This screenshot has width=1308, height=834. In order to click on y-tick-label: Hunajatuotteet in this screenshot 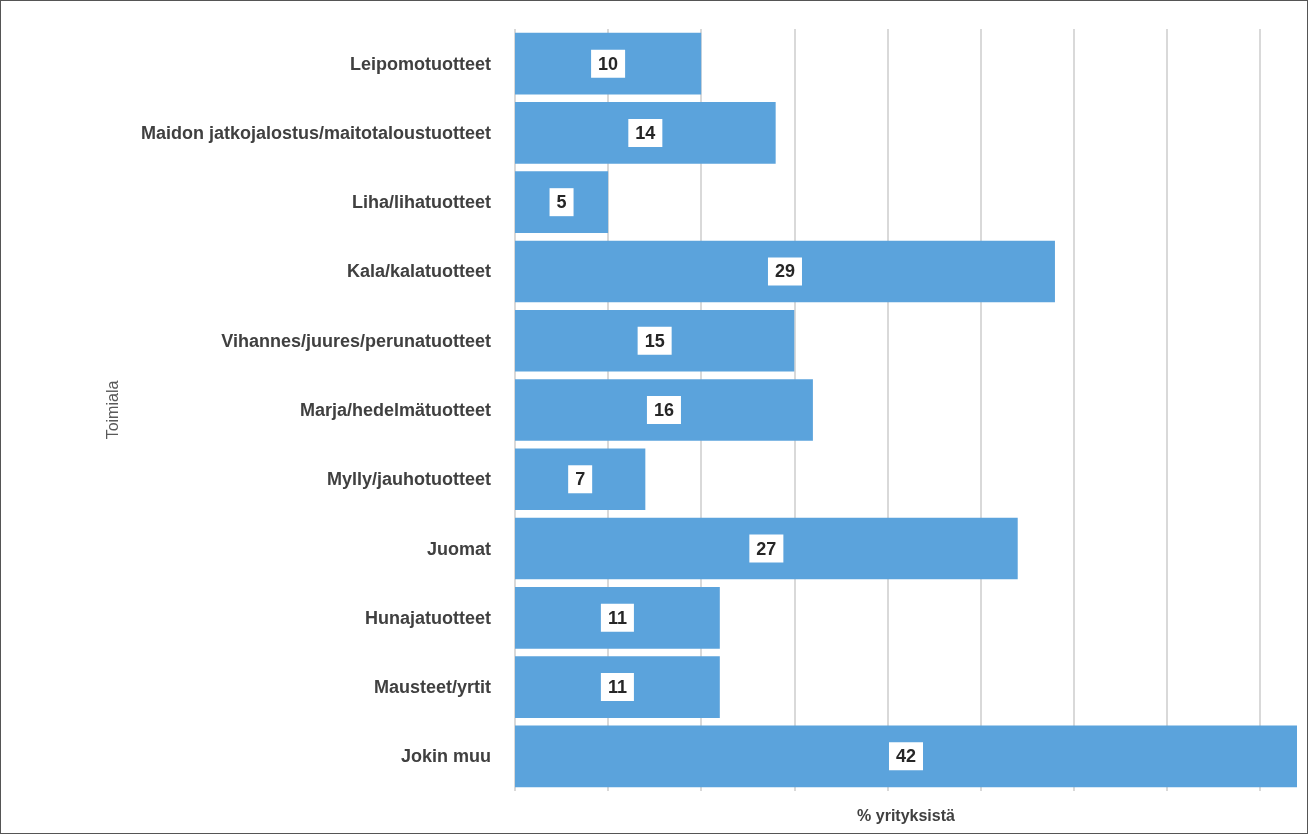, I will do `click(428, 617)`.